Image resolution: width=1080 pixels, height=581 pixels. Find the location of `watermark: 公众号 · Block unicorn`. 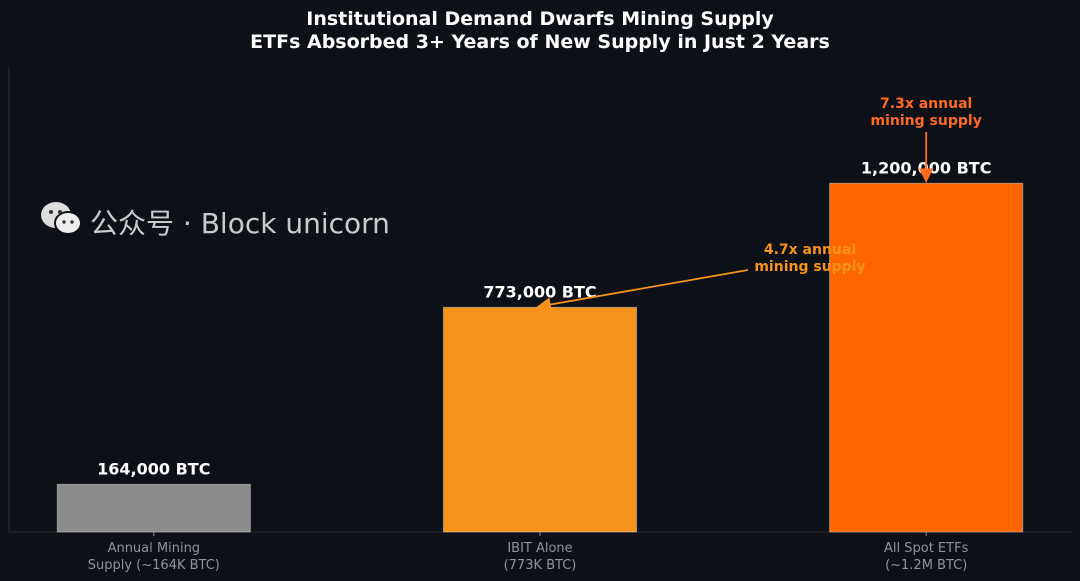

watermark: 公众号 · Block unicorn is located at coordinates (215, 221).